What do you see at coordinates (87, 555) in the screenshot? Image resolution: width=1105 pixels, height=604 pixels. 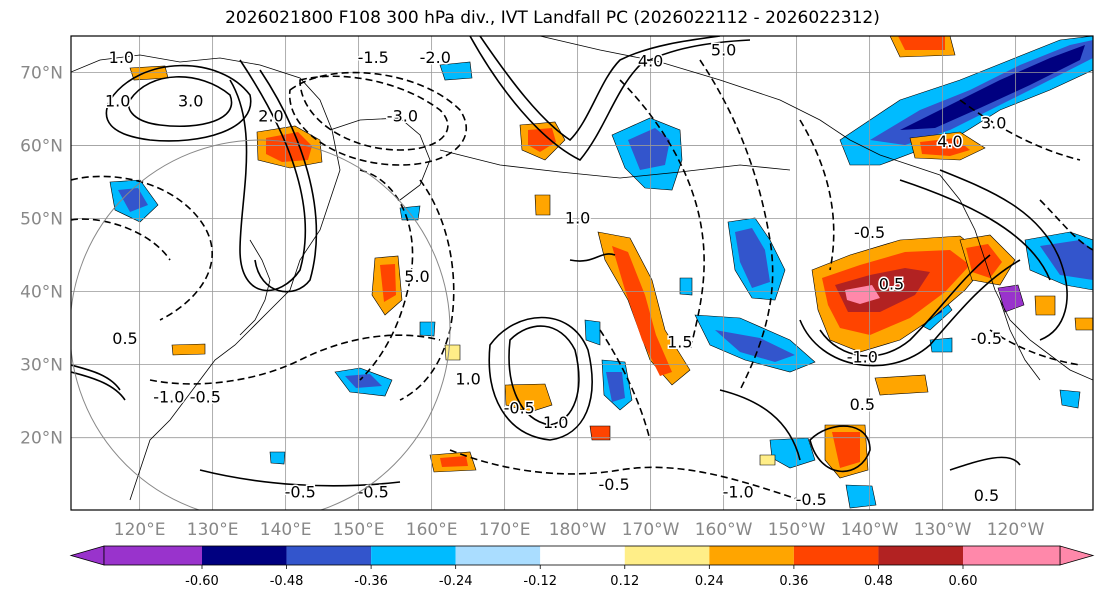 I see `colorbar-extend-low` at bounding box center [87, 555].